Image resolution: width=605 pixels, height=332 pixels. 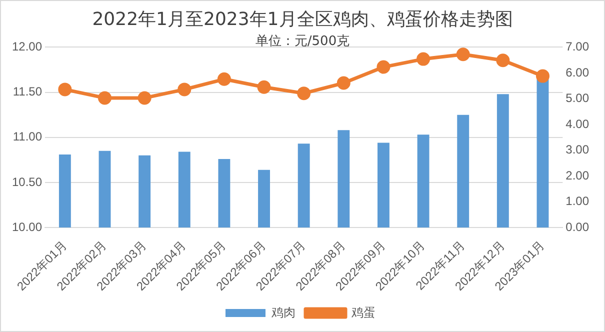 What do you see at coordinates (578, 149) in the screenshot?
I see `y2-tick-label: 3.00` at bounding box center [578, 149].